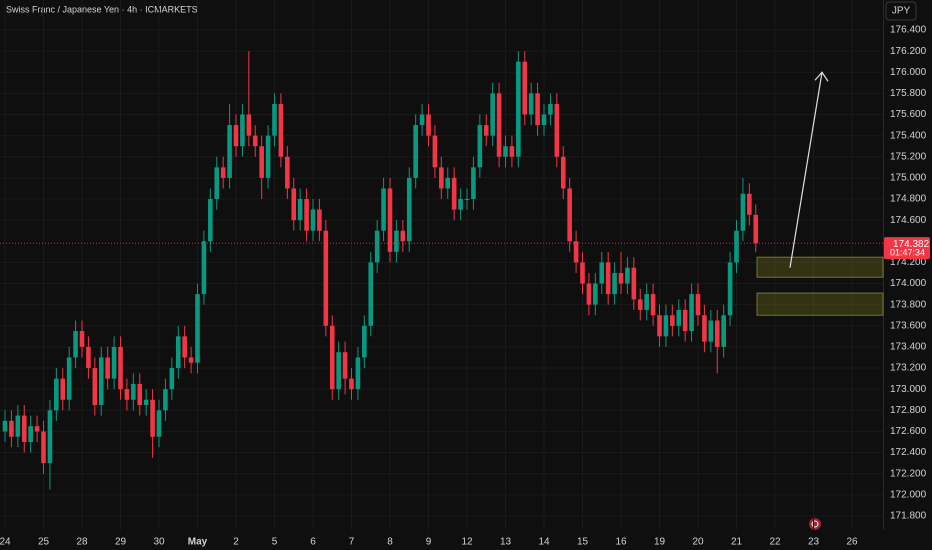 This screenshot has width=932, height=550. Describe the element at coordinates (852, 542) in the screenshot. I see `x-tick-label: 26` at that location.